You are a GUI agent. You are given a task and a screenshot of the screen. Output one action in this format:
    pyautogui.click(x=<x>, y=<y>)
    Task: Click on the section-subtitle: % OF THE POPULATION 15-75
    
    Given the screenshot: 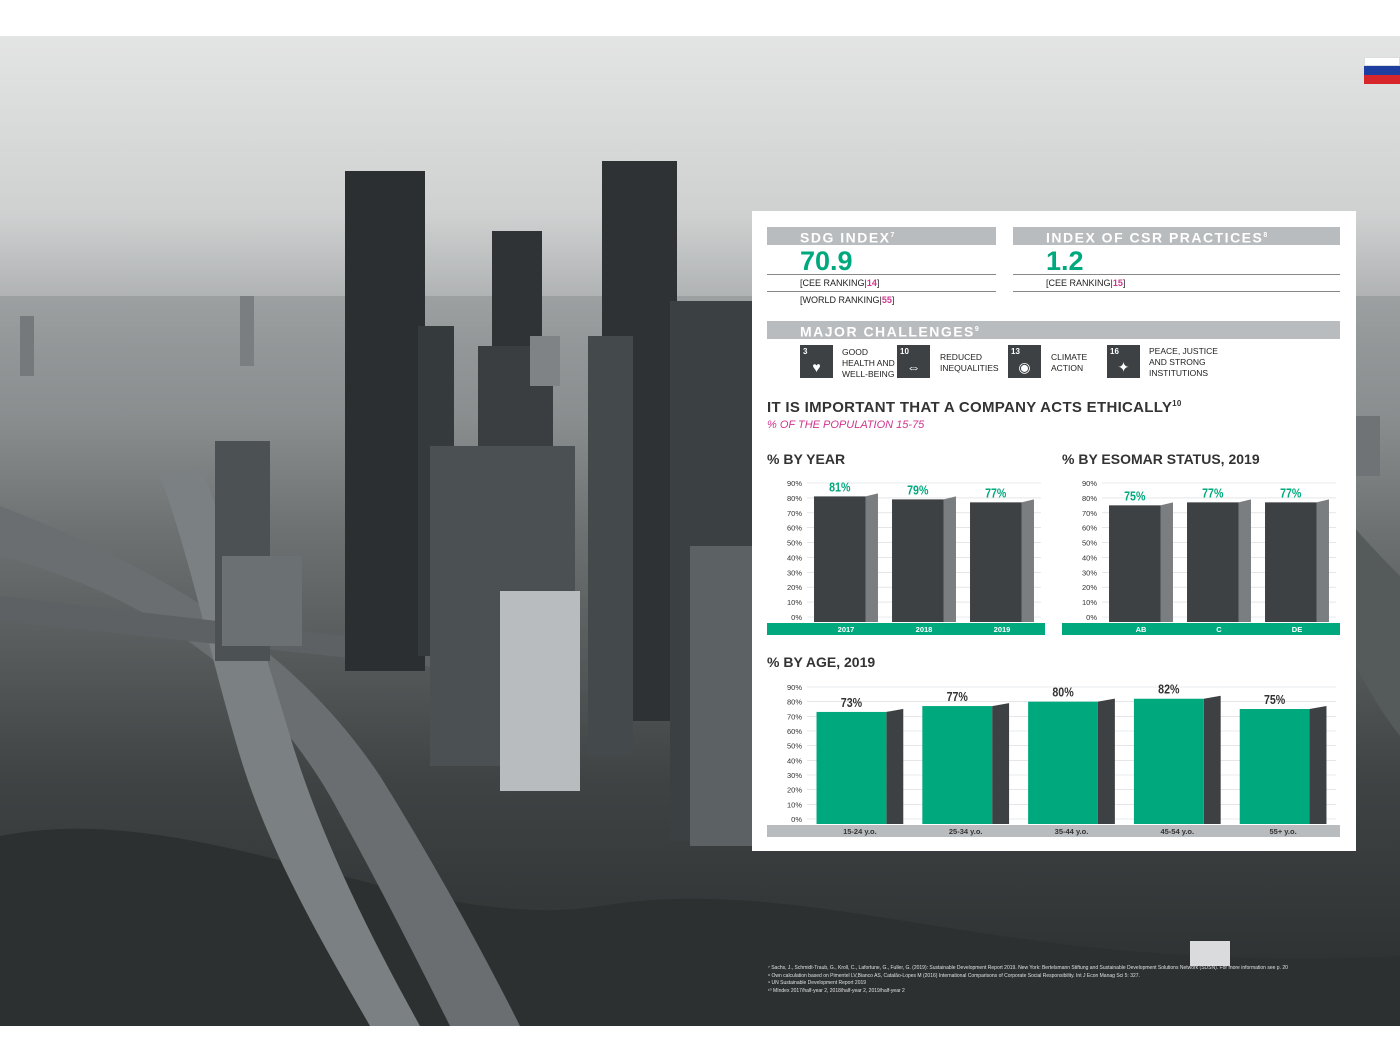 What is the action you would take?
    pyautogui.click(x=846, y=425)
    